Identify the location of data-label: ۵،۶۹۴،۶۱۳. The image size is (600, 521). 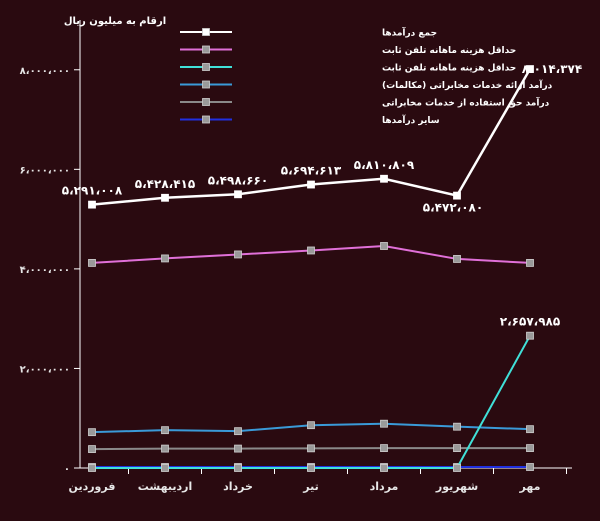
(311, 171).